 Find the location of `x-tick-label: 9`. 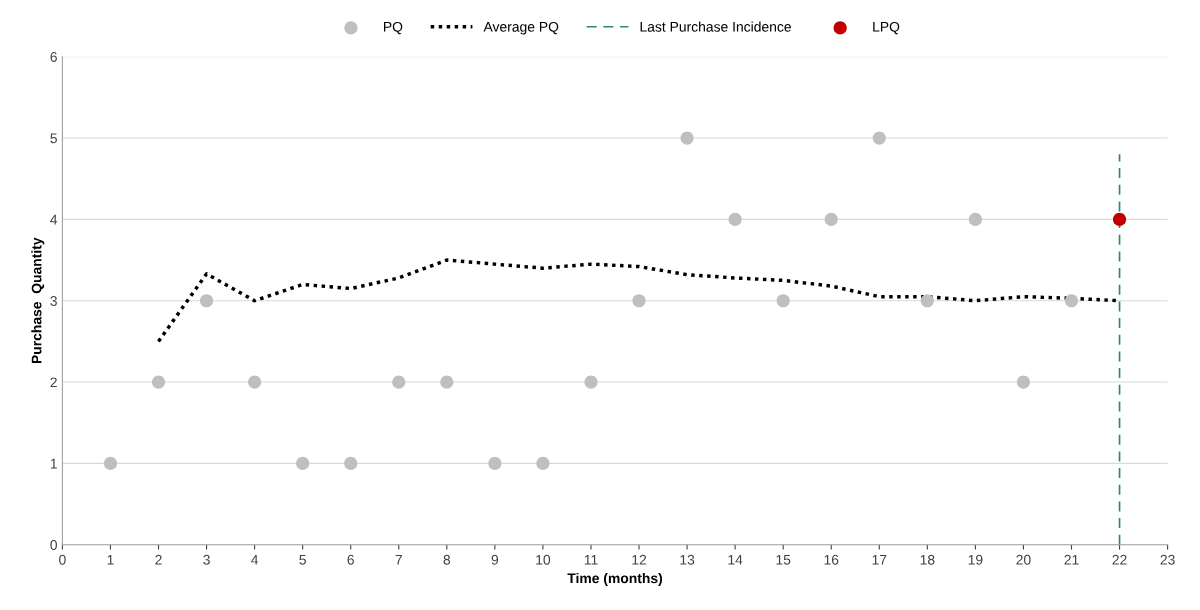

x-tick-label: 9 is located at coordinates (495, 559).